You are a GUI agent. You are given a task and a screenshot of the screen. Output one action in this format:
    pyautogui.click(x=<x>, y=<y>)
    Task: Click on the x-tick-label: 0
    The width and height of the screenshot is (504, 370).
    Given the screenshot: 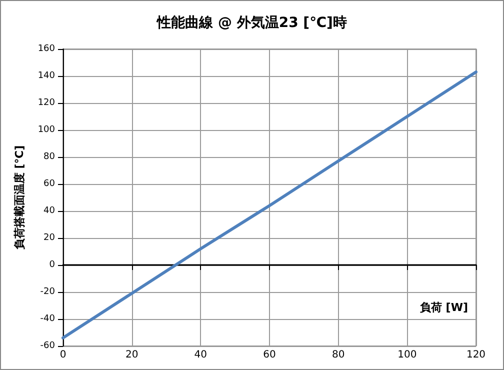 What is the action you would take?
    pyautogui.click(x=63, y=355)
    